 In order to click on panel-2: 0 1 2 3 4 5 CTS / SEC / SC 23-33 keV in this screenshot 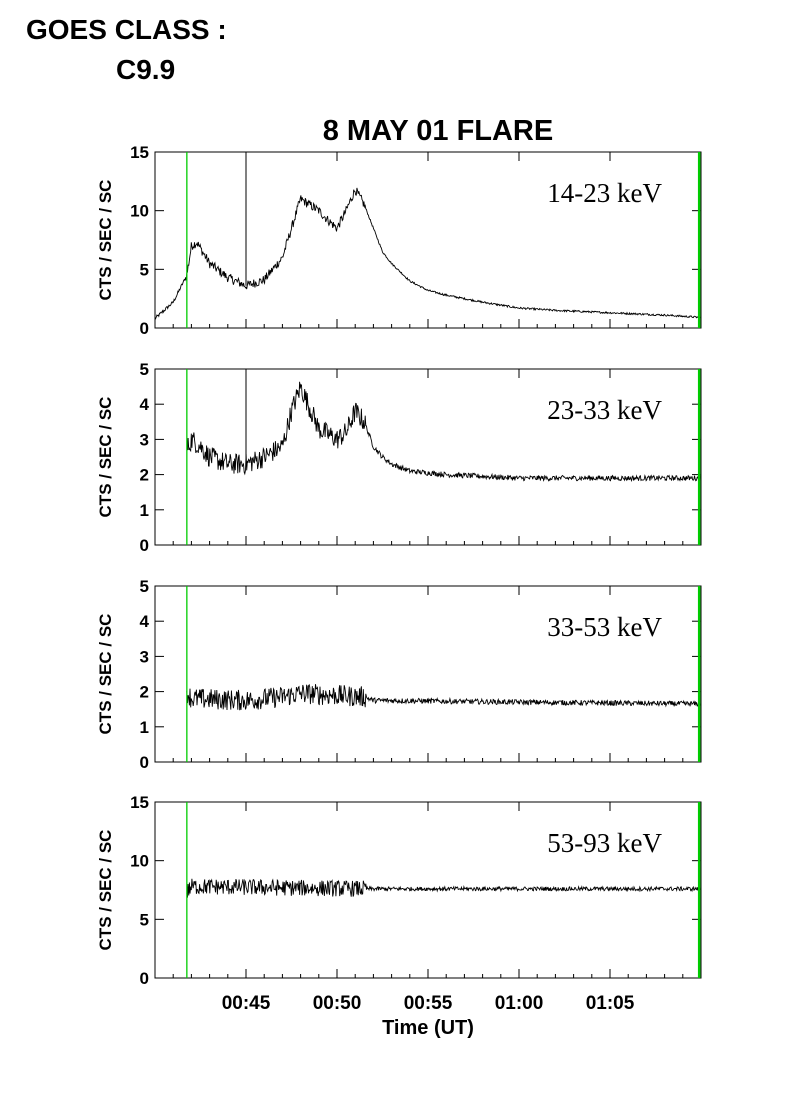, I will do `click(399, 457)`.